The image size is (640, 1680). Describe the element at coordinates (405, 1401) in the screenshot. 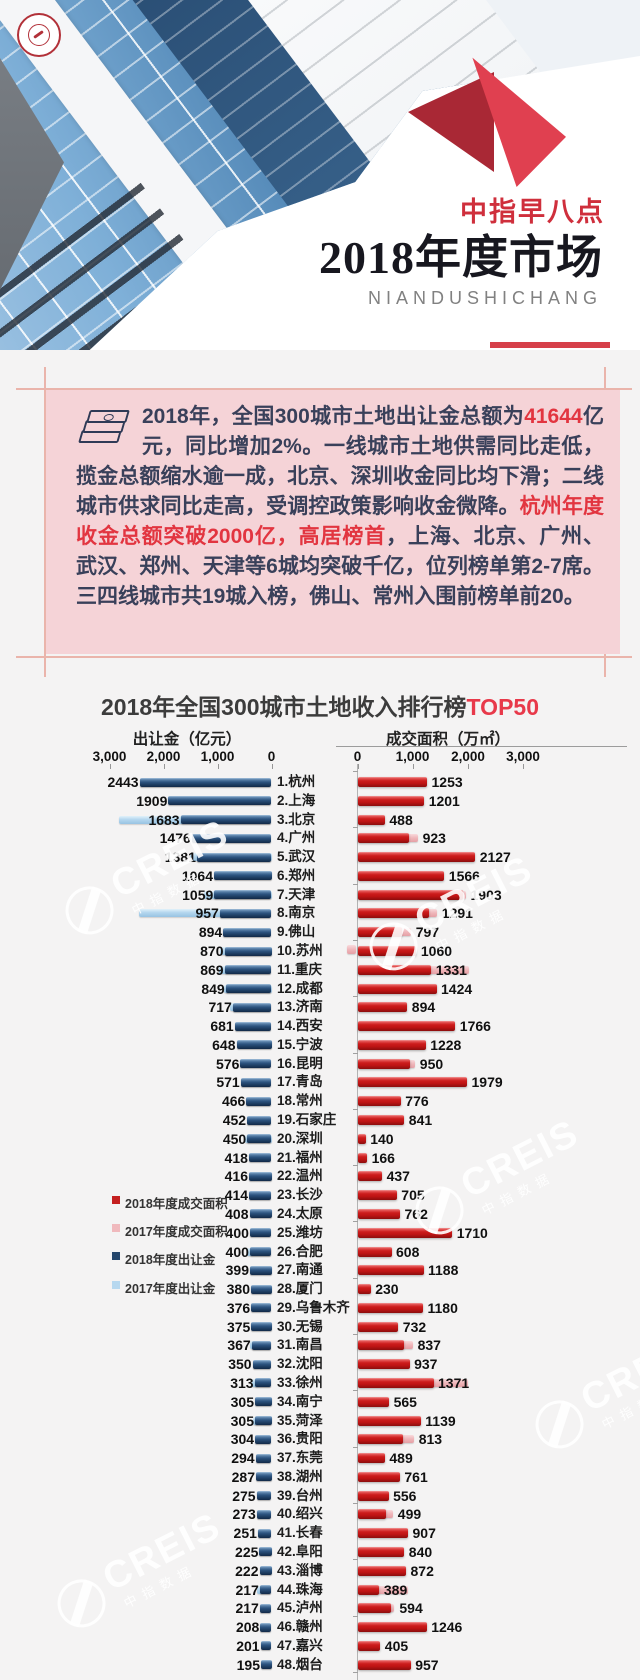

I see `area-value-label: 565` at that location.